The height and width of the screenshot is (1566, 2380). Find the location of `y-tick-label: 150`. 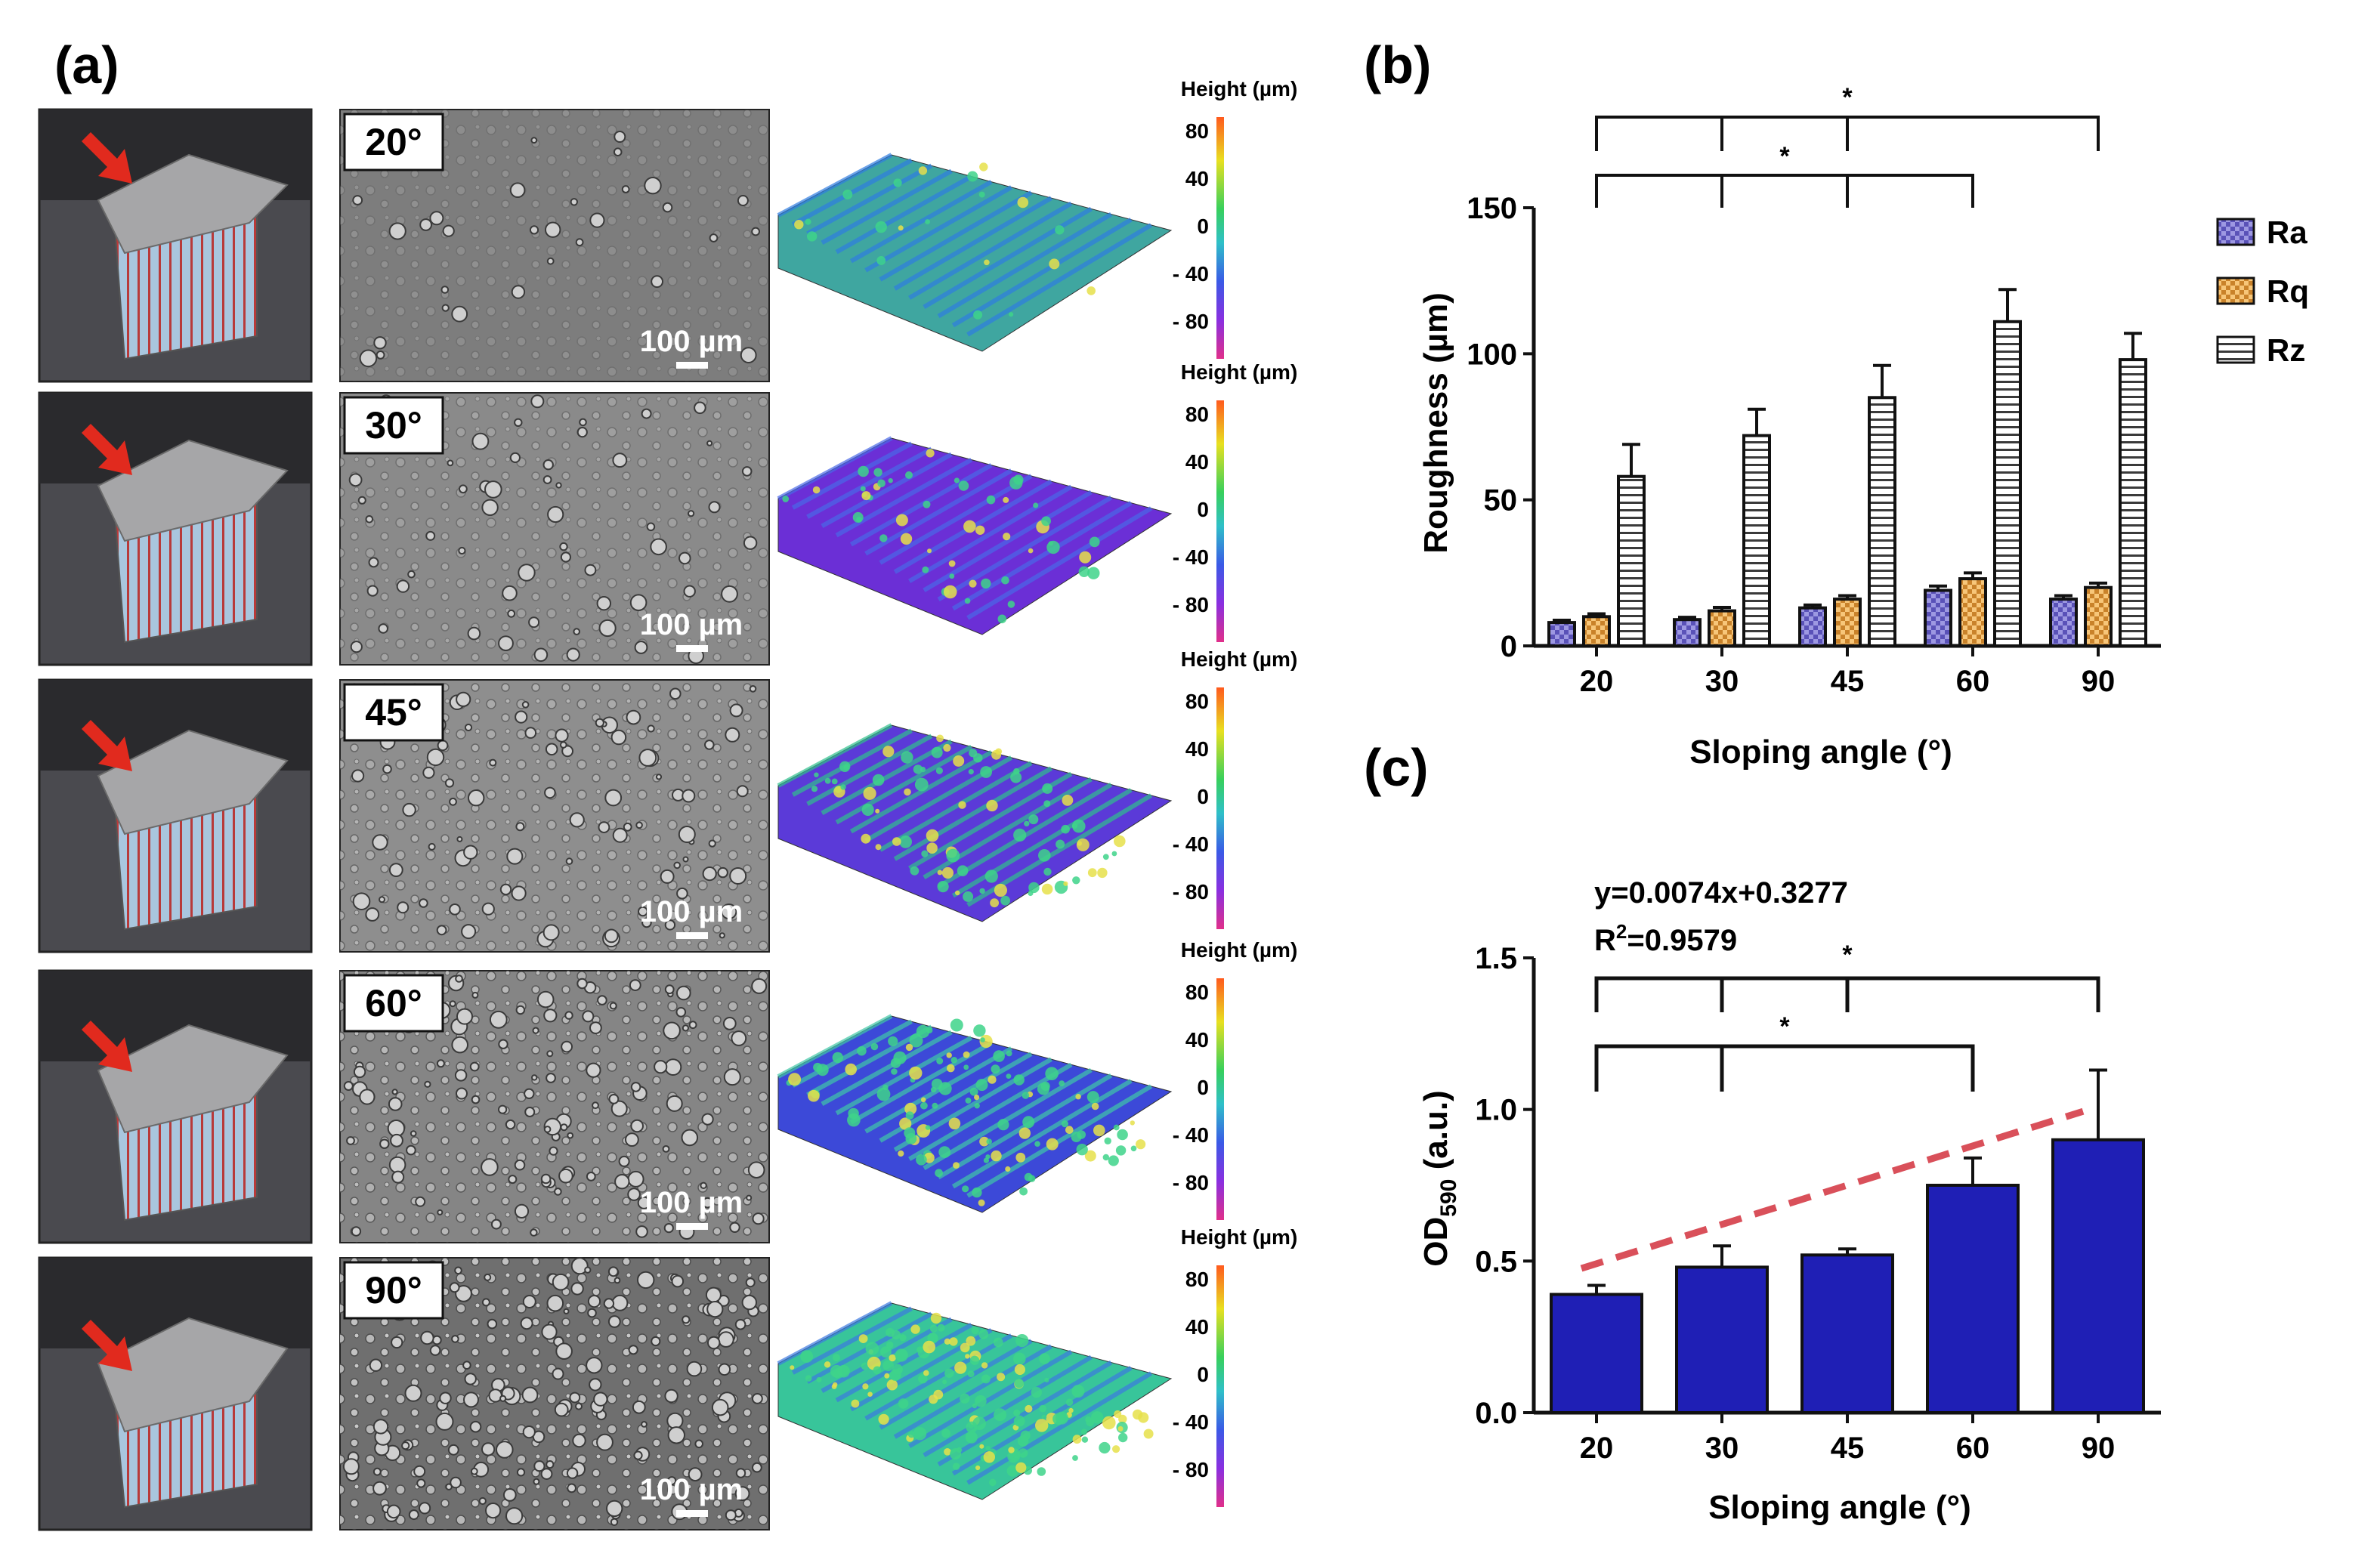

y-tick-label: 150 is located at coordinates (1492, 209).